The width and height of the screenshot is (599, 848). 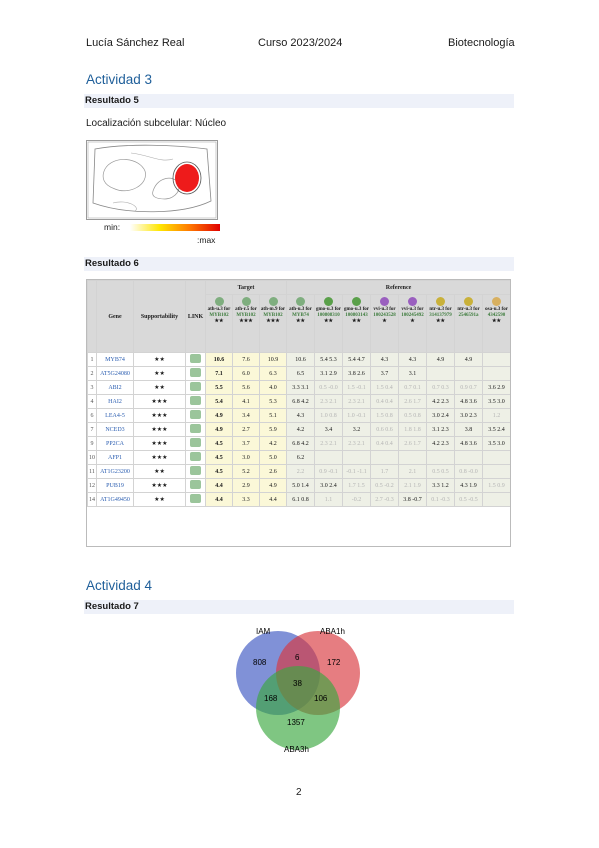 I want to click on section-title-actividad-3: Actividad 3, so click(x=119, y=79).